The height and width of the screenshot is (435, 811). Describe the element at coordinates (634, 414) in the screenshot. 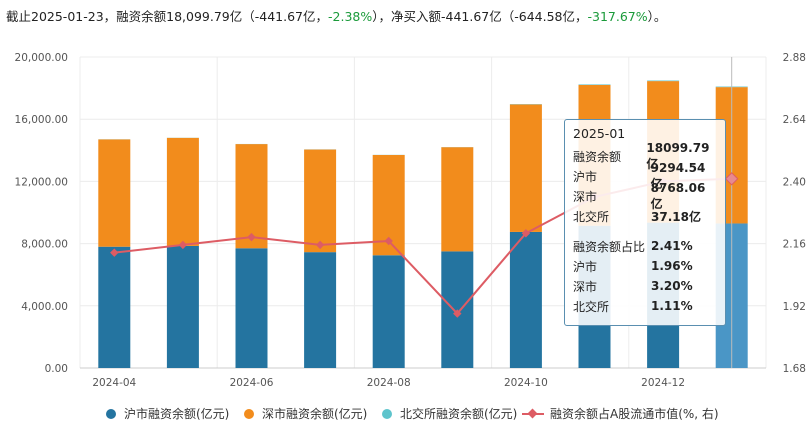

I see `legend-label: 融资余额占A股流通市值(%, 右)` at that location.